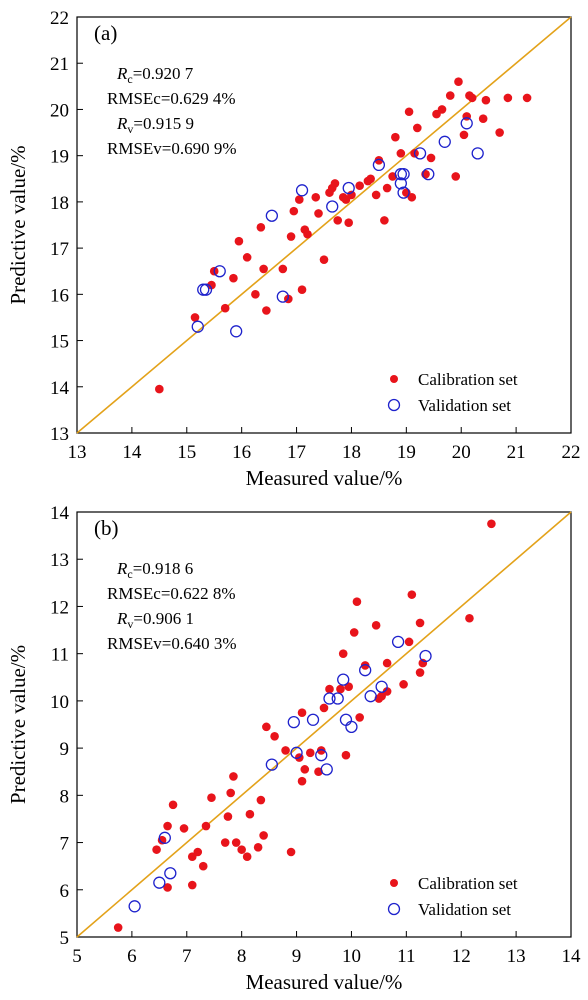 The width and height of the screenshot is (588, 1000). I want to click on stat-line: RMSEc=0.629 4%, so click(171, 98).